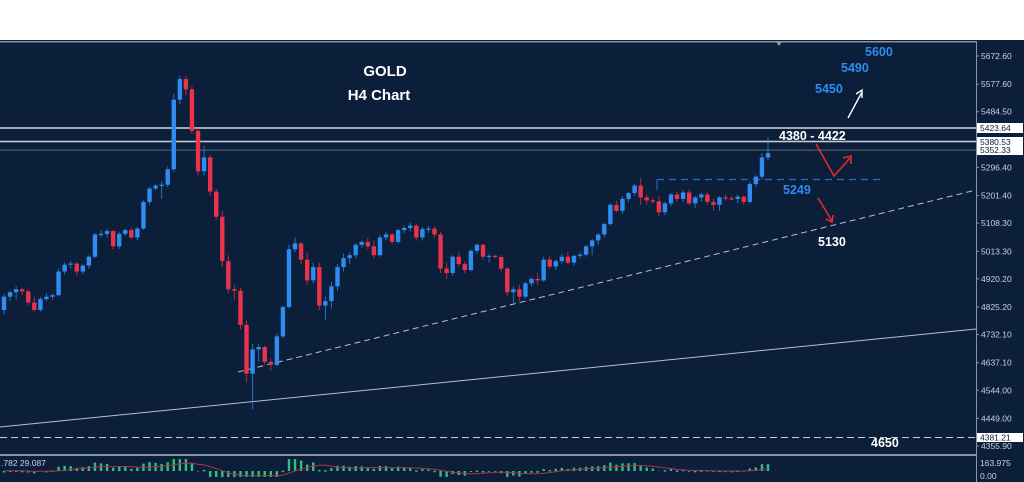 Image resolution: width=1024 pixels, height=482 pixels. I want to click on oscillator-separator, so click(488, 455).